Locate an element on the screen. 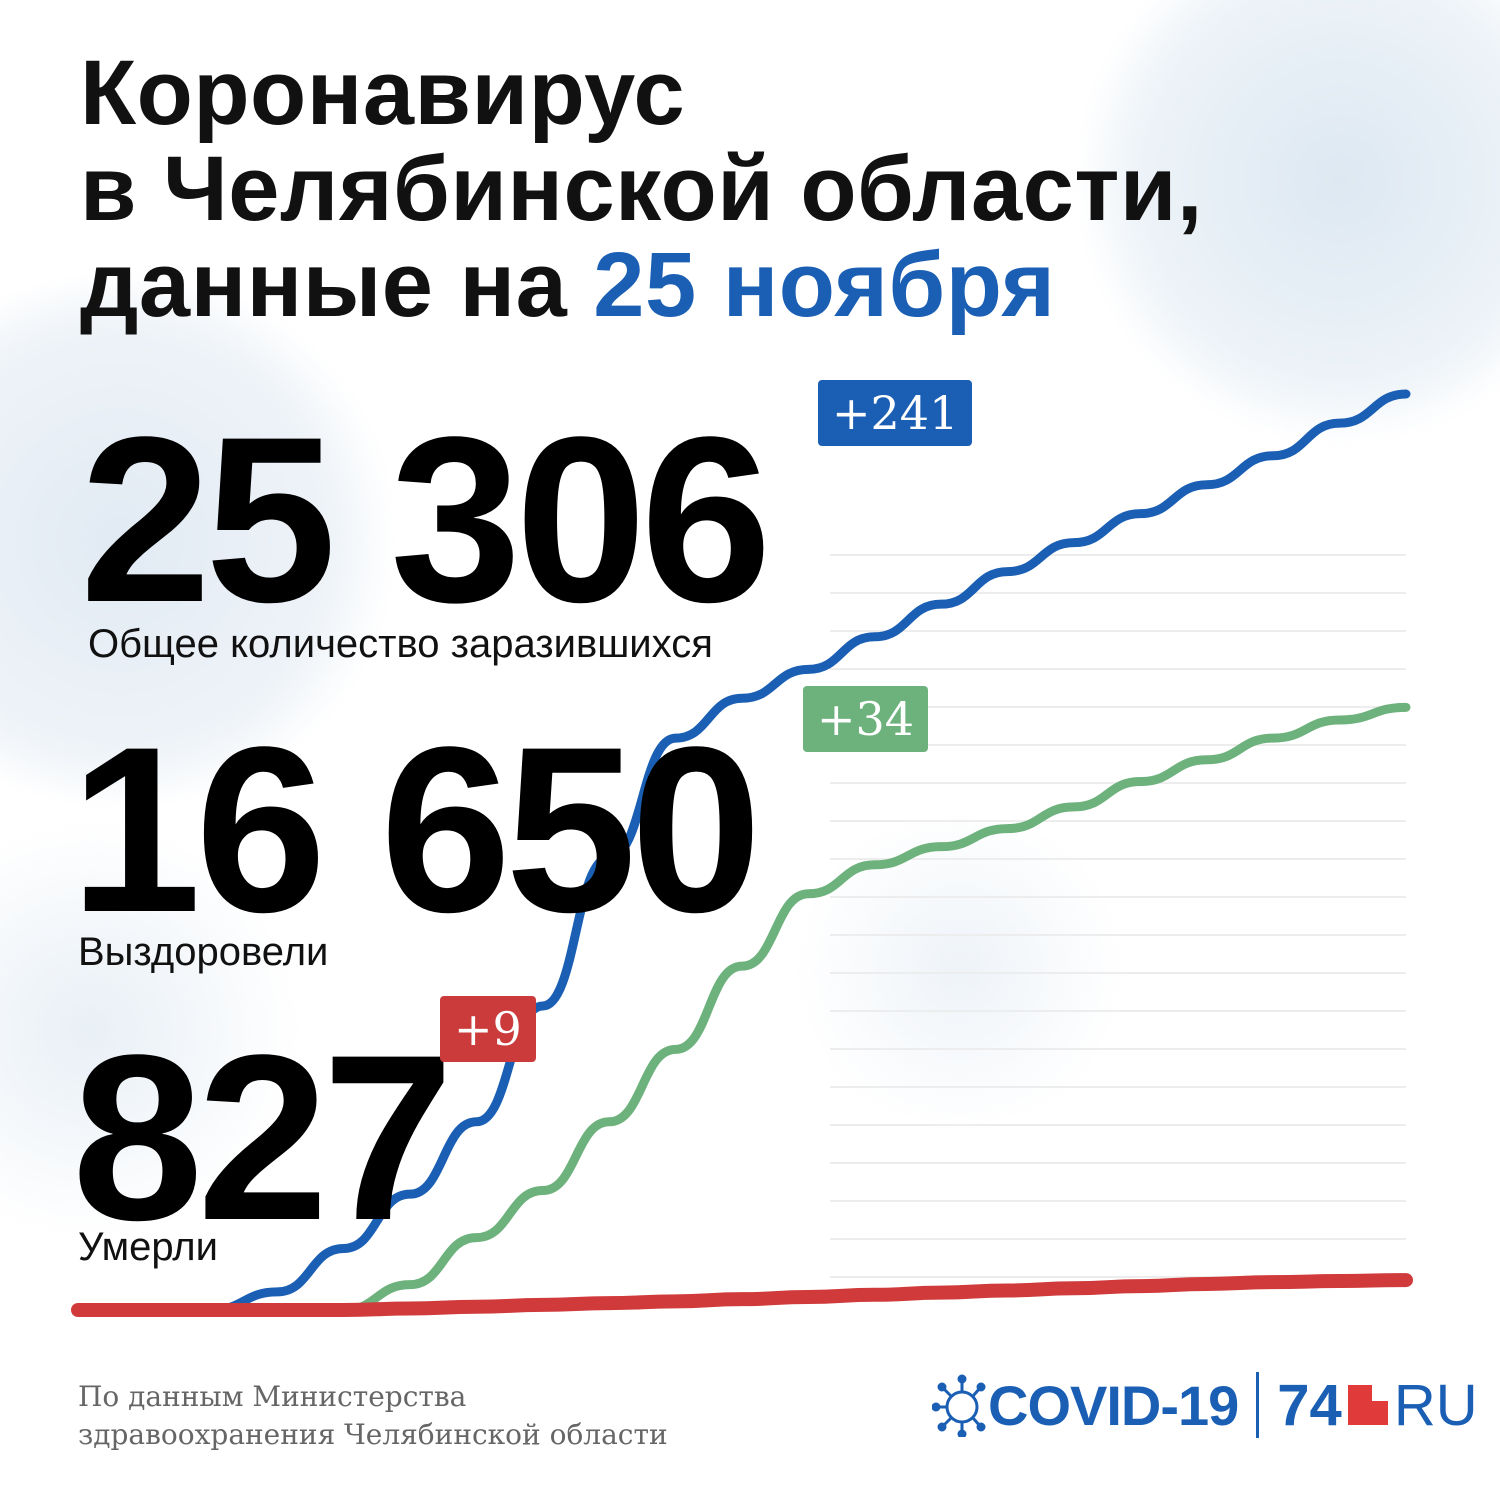 Image resolution: width=1500 pixels, height=1500 pixels. title-line-2: в Челябинской области, is located at coordinates (641, 189).